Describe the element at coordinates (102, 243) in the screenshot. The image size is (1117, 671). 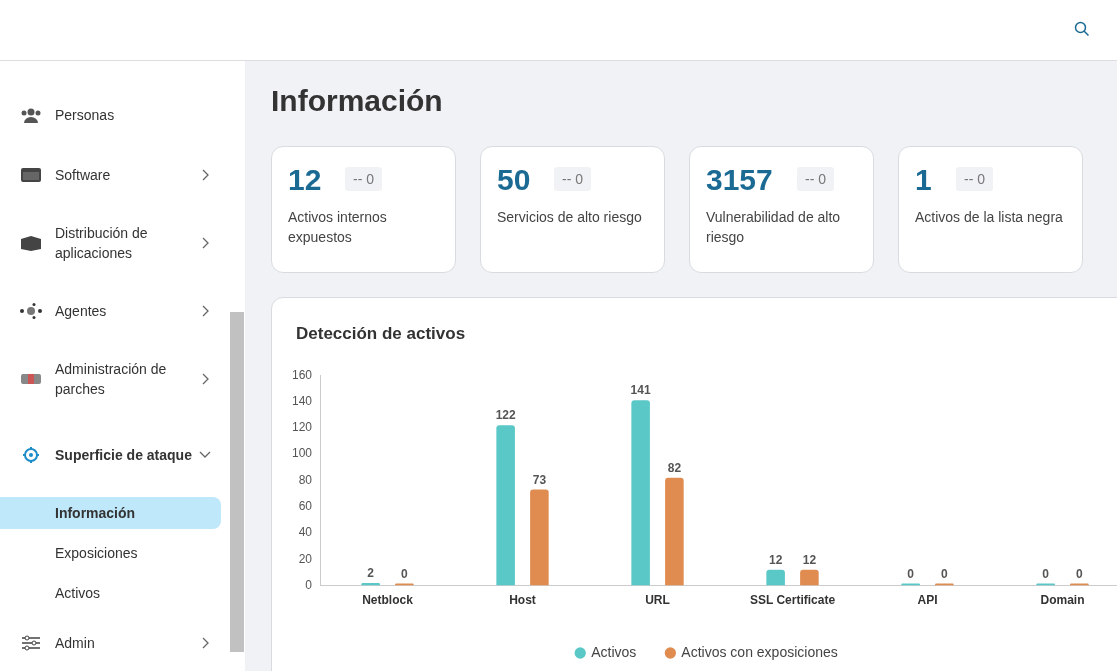
I see `text: Distribución de aplicaciones` at that location.